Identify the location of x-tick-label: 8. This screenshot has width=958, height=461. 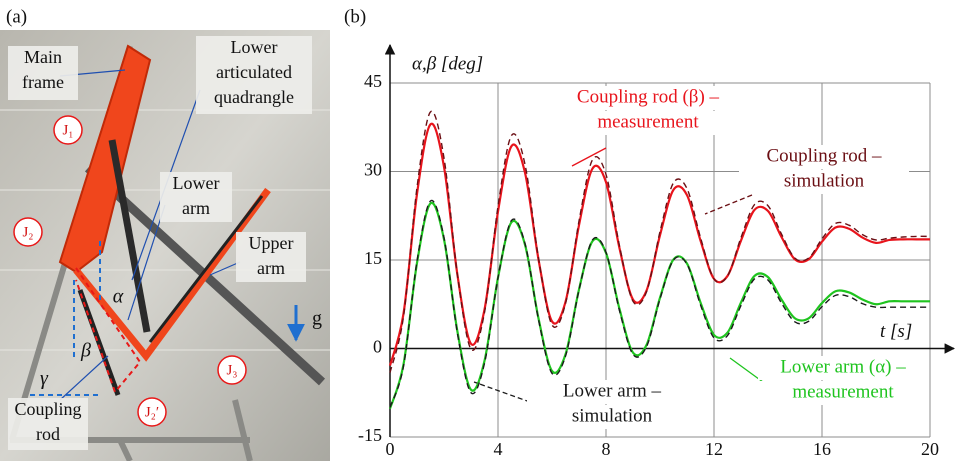
(606, 449).